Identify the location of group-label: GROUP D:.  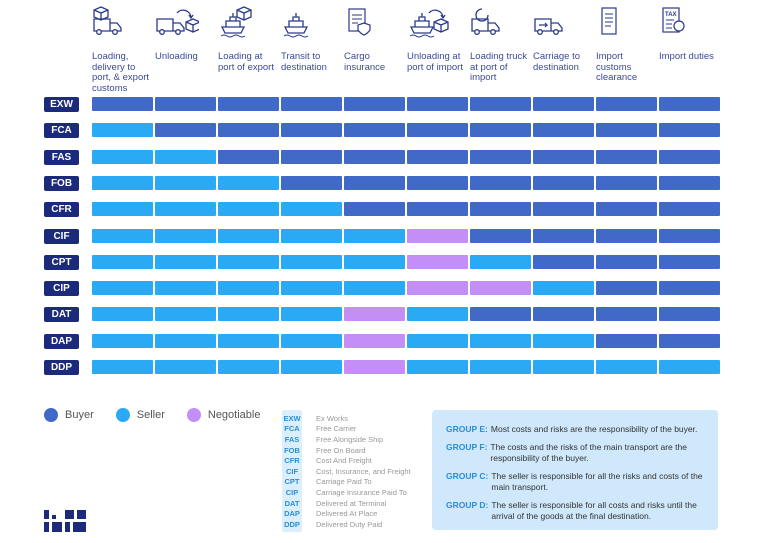
(467, 505).